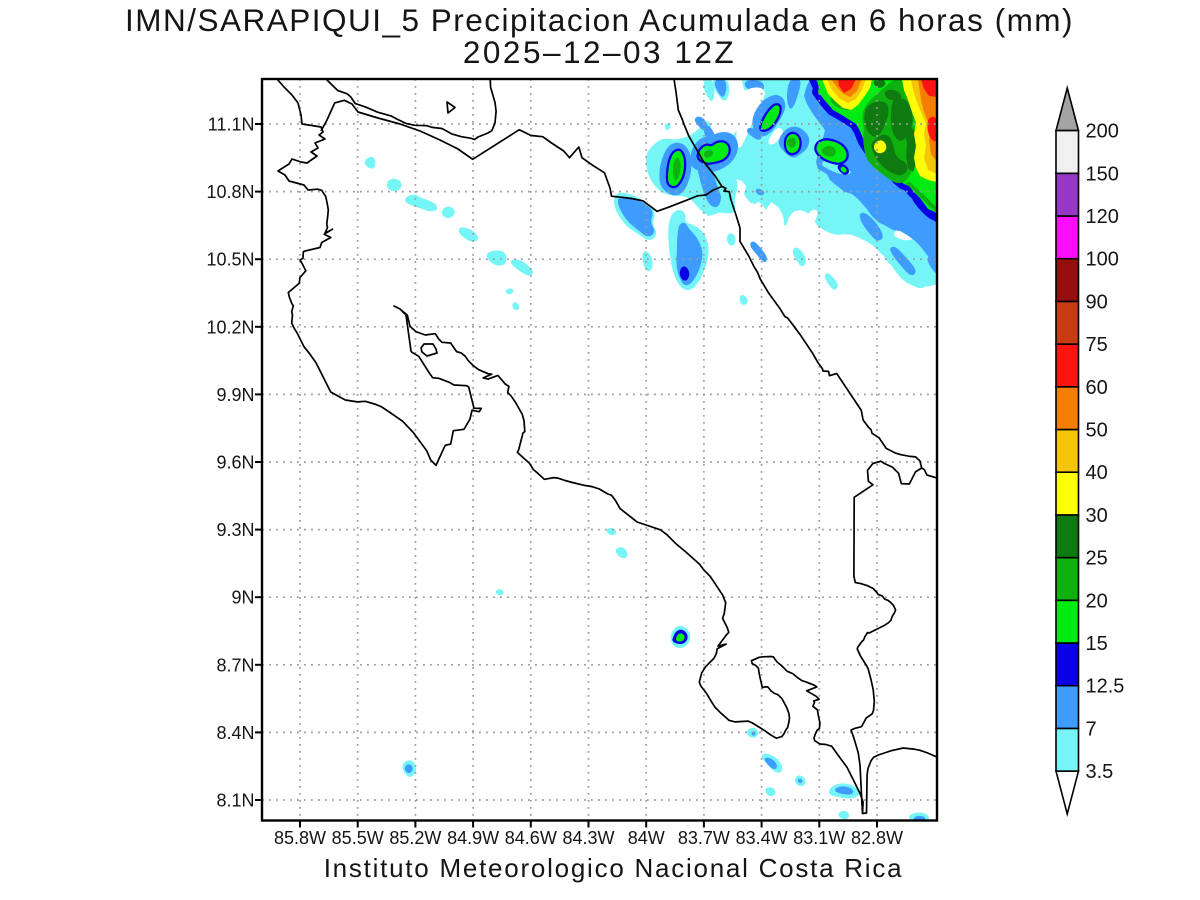  What do you see at coordinates (300, 838) in the screenshot?
I see `svg-text: 85.8W` at bounding box center [300, 838].